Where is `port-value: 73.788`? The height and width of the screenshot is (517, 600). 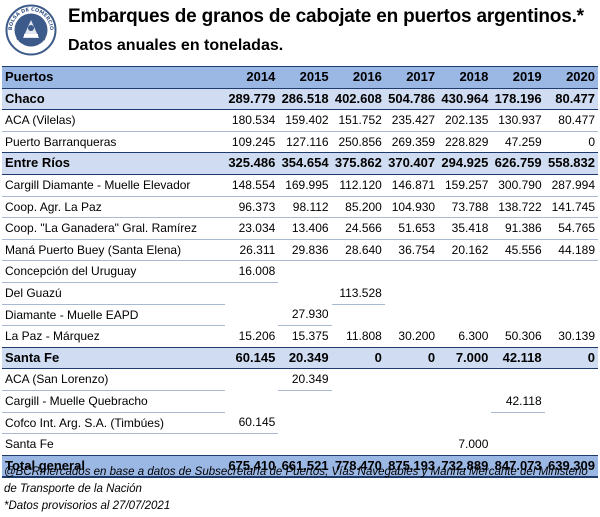
port-value: 73.788 is located at coordinates (465, 207).